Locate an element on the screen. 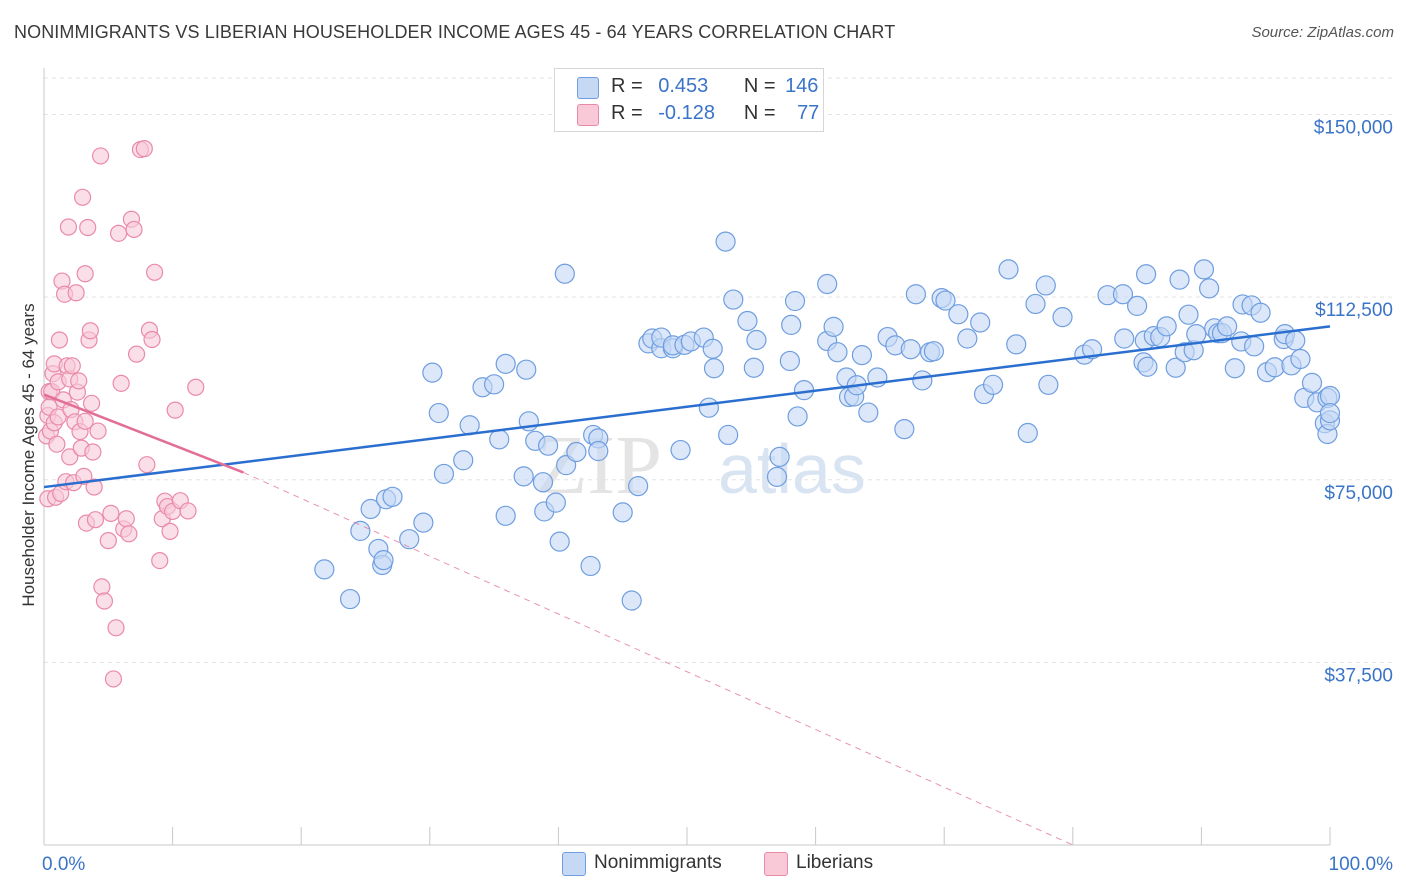 Image resolution: width=1406 pixels, height=892 pixels. y-tick-label: $37,500 is located at coordinates (1358, 675).